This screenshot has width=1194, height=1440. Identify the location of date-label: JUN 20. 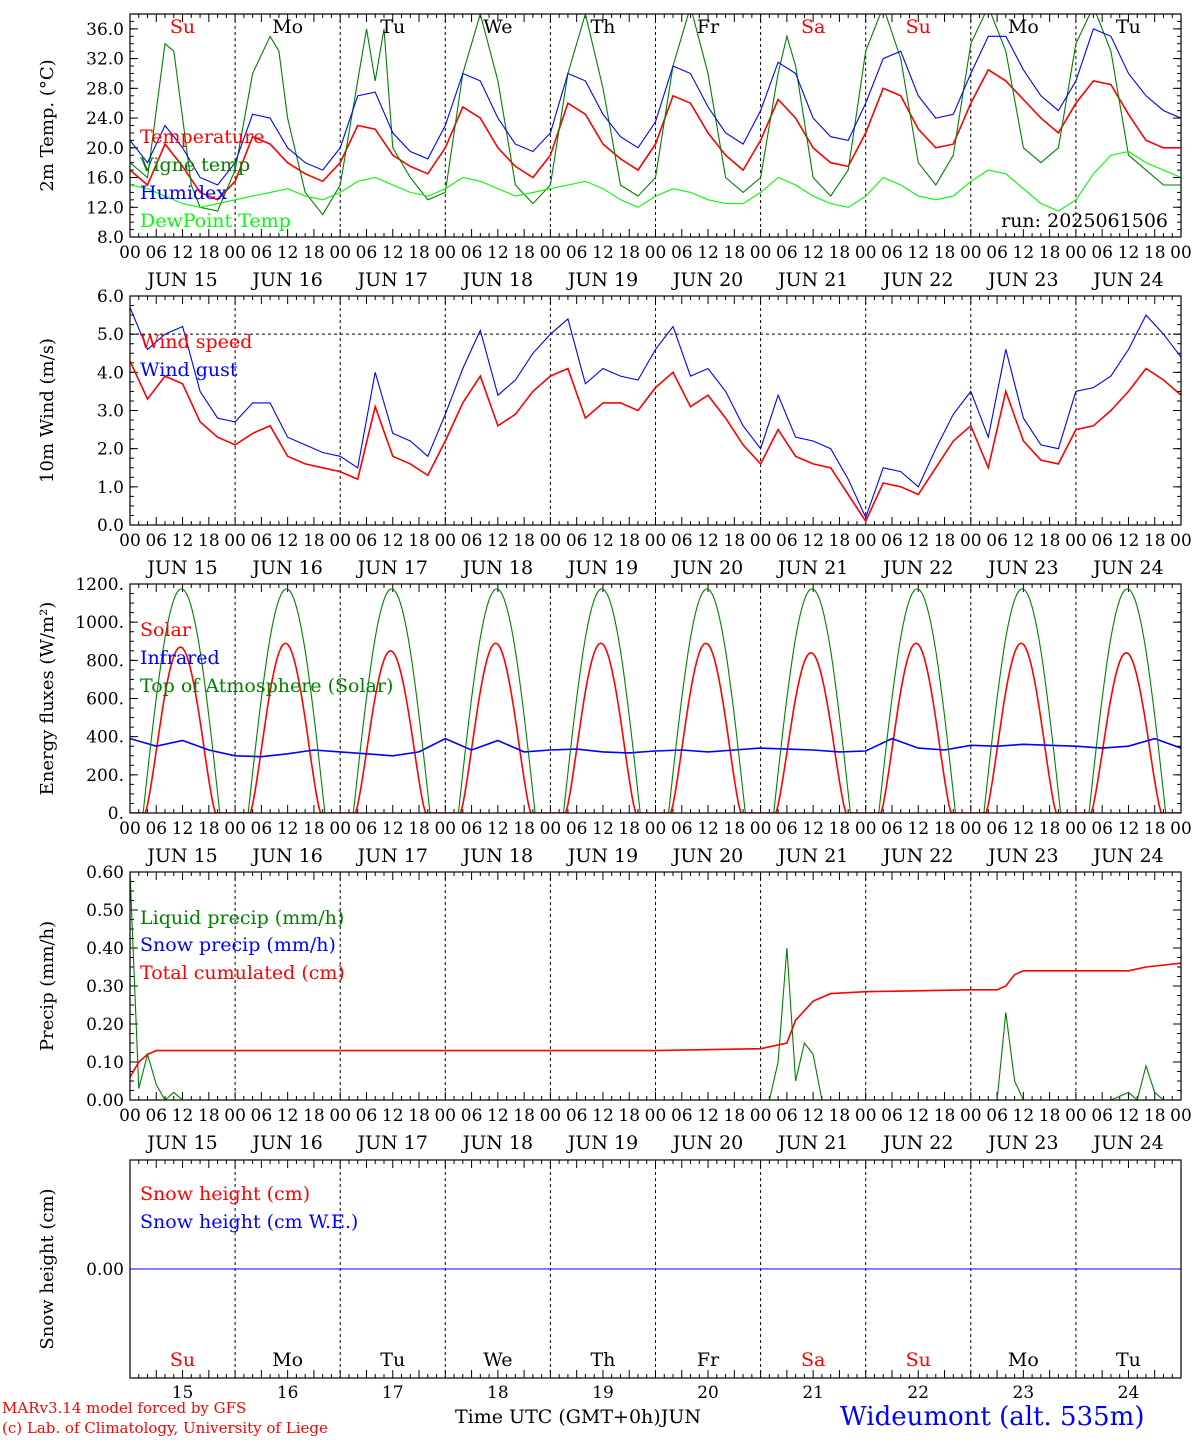
(707, 1143).